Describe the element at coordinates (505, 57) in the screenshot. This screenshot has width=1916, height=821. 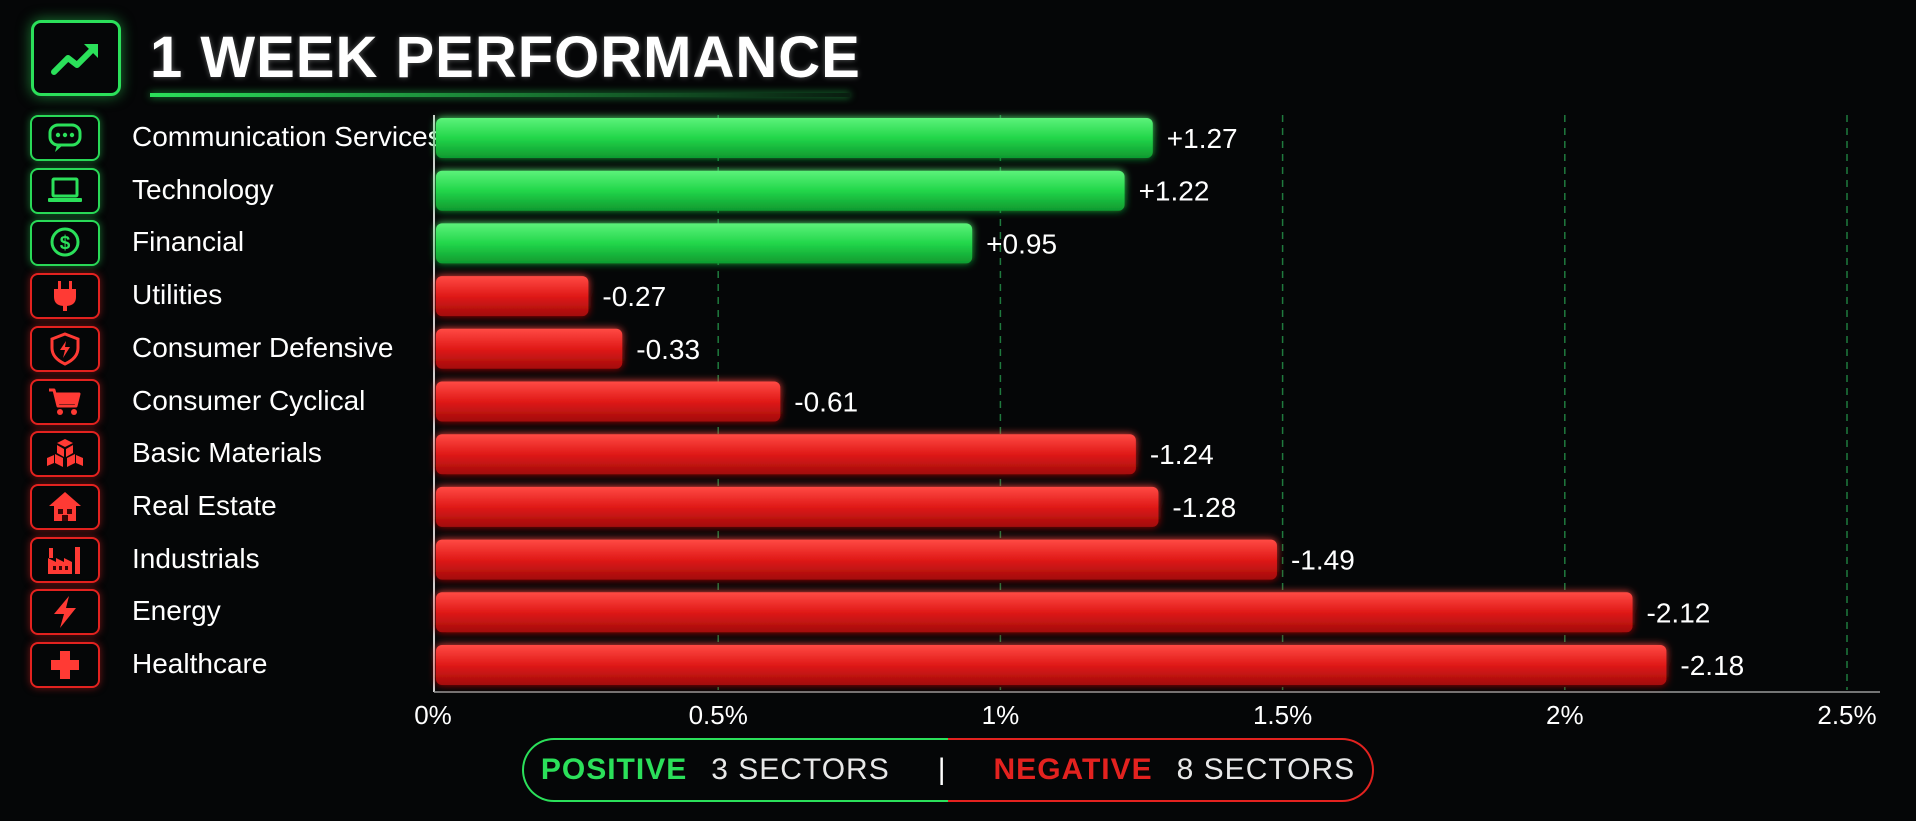
I see `page-title: 1 WEEK PERFORMANCE` at that location.